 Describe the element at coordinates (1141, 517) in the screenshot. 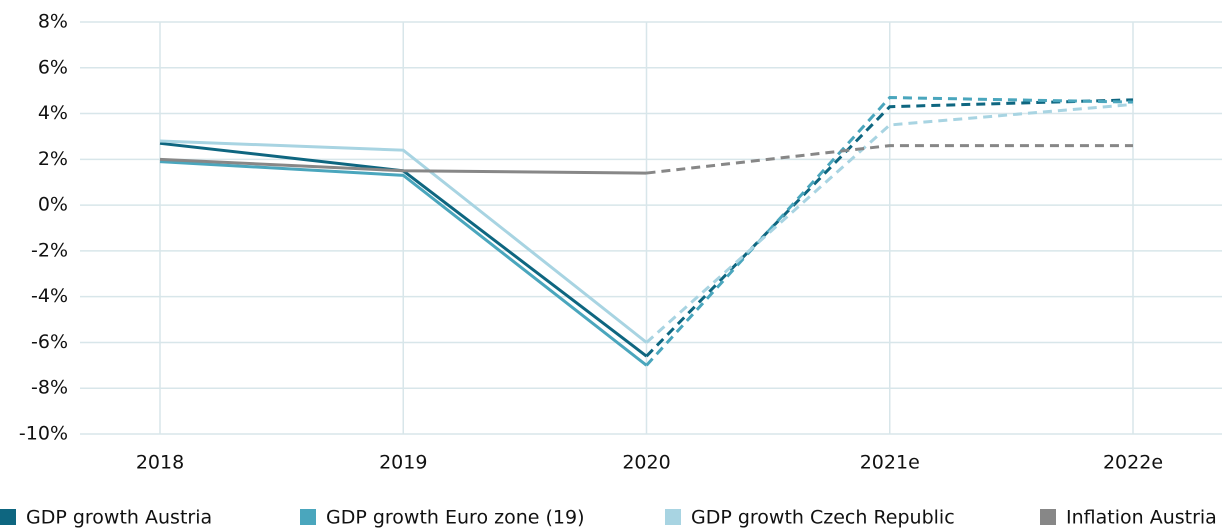

I see `legend-label: Inflation Austria` at that location.